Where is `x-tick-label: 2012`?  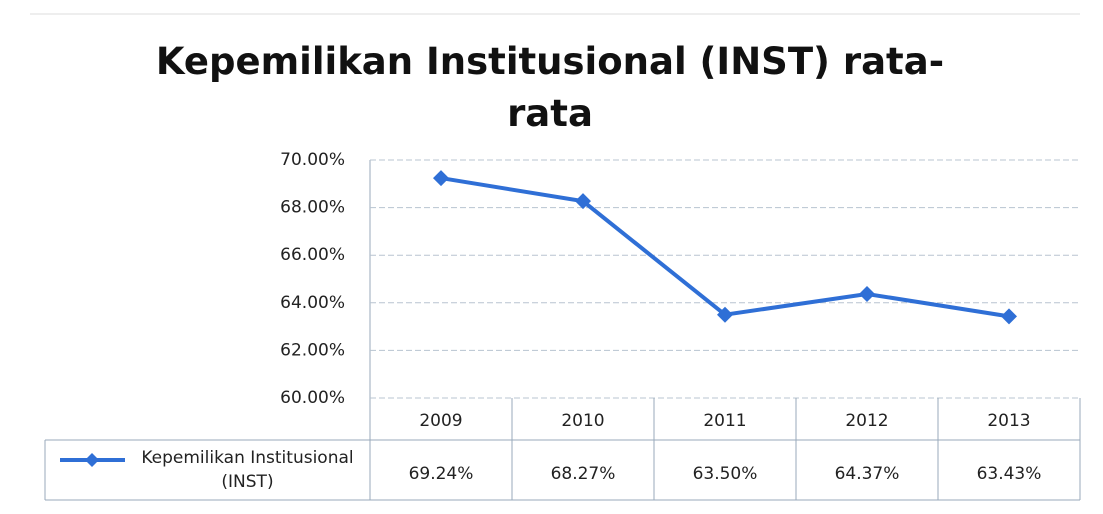
x-tick-label: 2012 is located at coordinates (866, 421).